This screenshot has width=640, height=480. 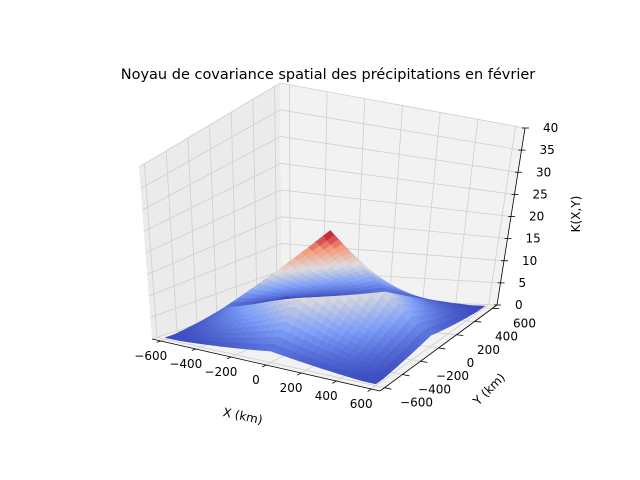 I want to click on x-tick-label: 400, so click(x=326, y=396).